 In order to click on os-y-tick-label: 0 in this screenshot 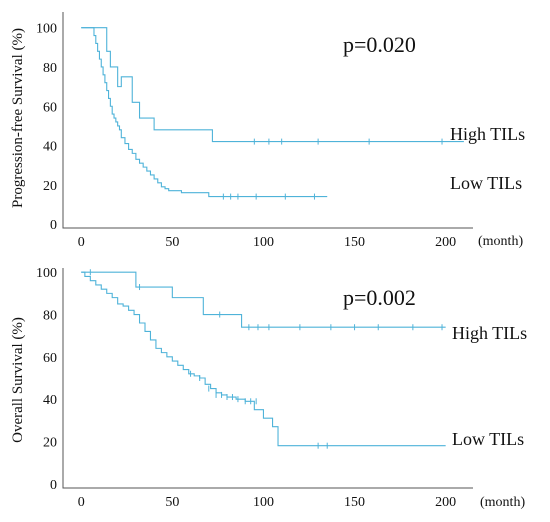, I will do `click(53, 485)`.